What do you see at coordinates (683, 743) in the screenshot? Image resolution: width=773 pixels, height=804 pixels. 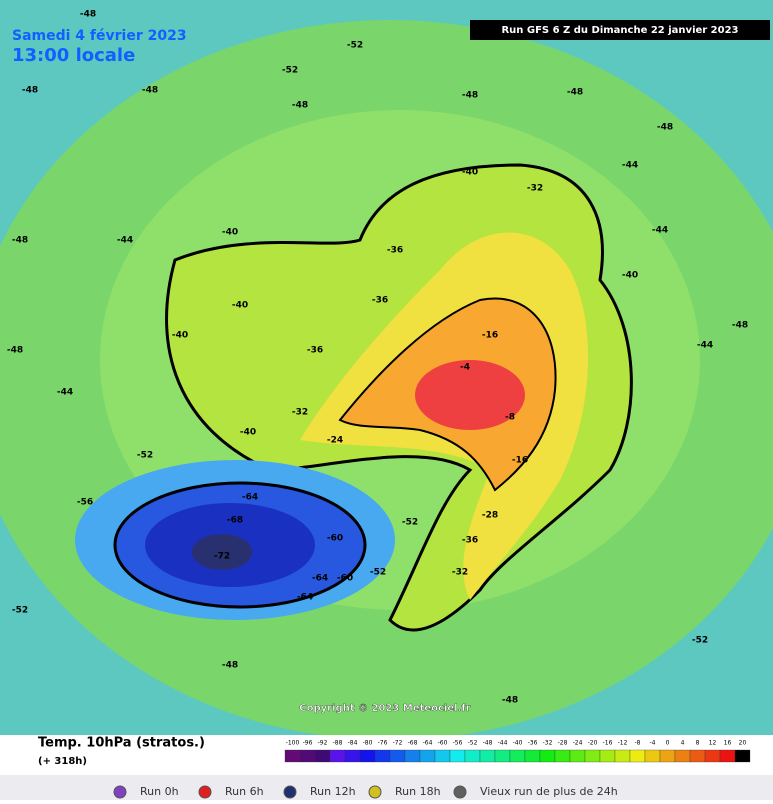 I see `colorbar-label: 4` at bounding box center [683, 743].